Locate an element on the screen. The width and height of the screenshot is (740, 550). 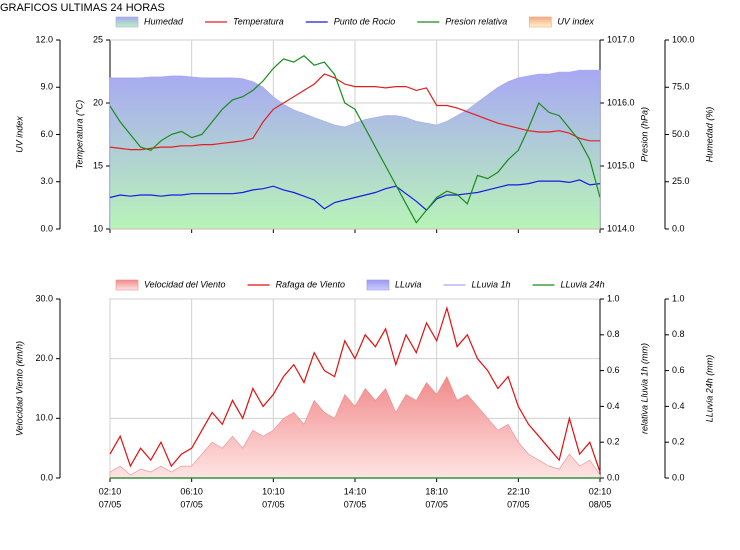
x-tick-label: 10:10 is located at coordinates (273, 491).